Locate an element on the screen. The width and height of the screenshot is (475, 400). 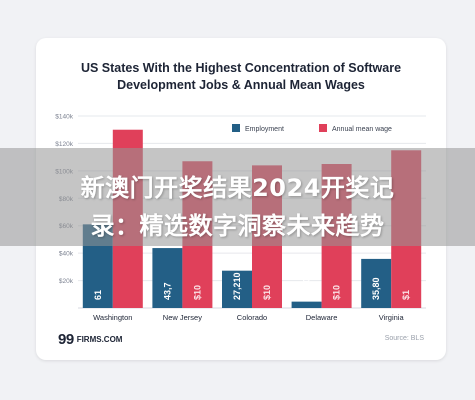
bar-value-label: 35,80 is located at coordinates (376, 288).